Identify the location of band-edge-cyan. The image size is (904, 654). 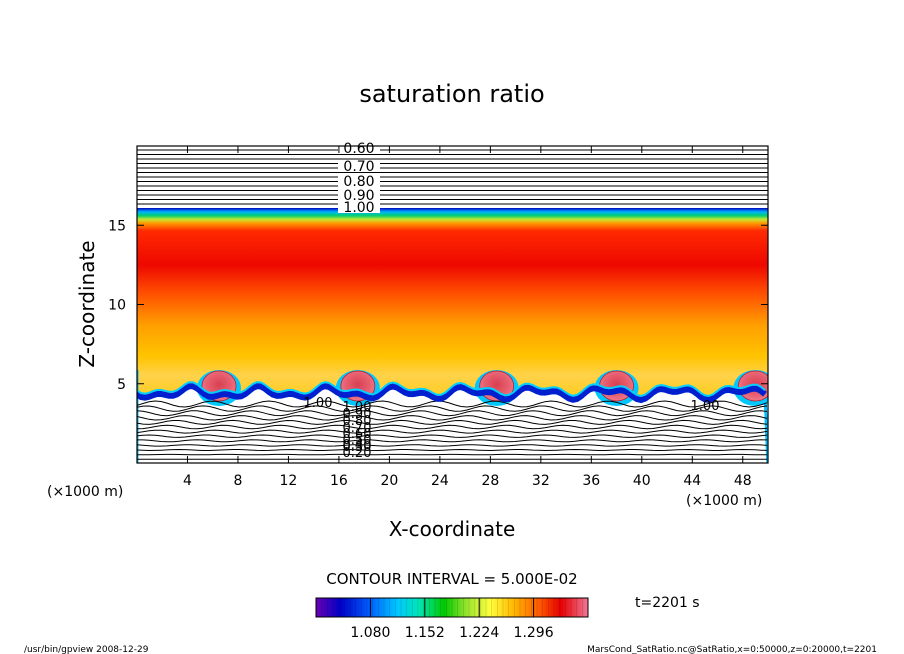
(451, 389).